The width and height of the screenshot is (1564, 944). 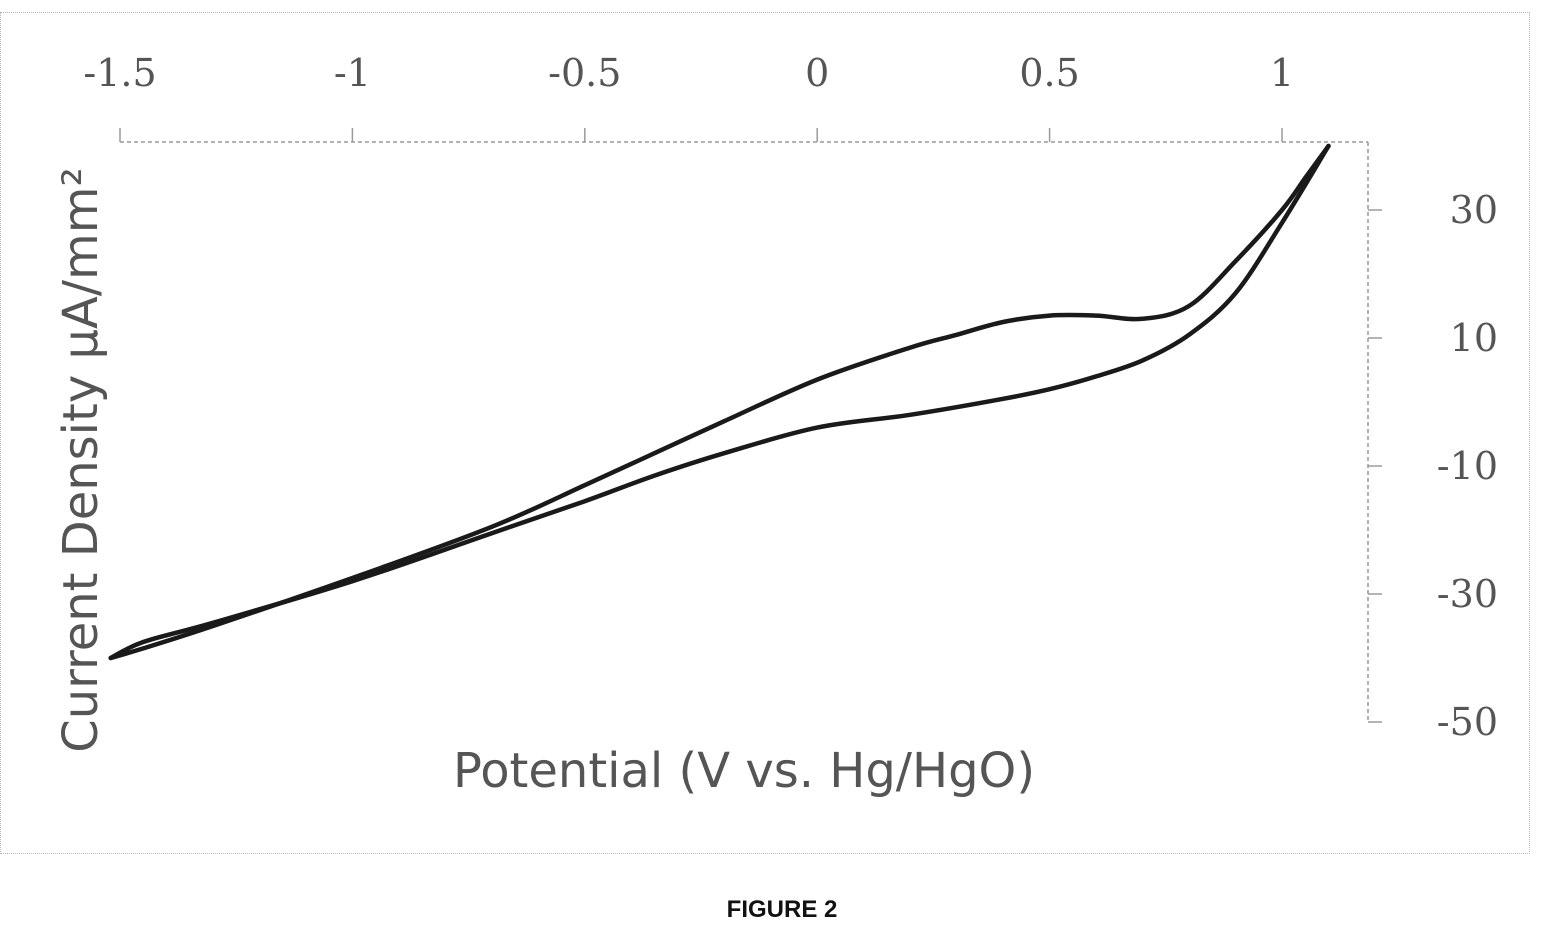 What do you see at coordinates (584, 73) in the screenshot?
I see `x-tick-label: -0.5` at bounding box center [584, 73].